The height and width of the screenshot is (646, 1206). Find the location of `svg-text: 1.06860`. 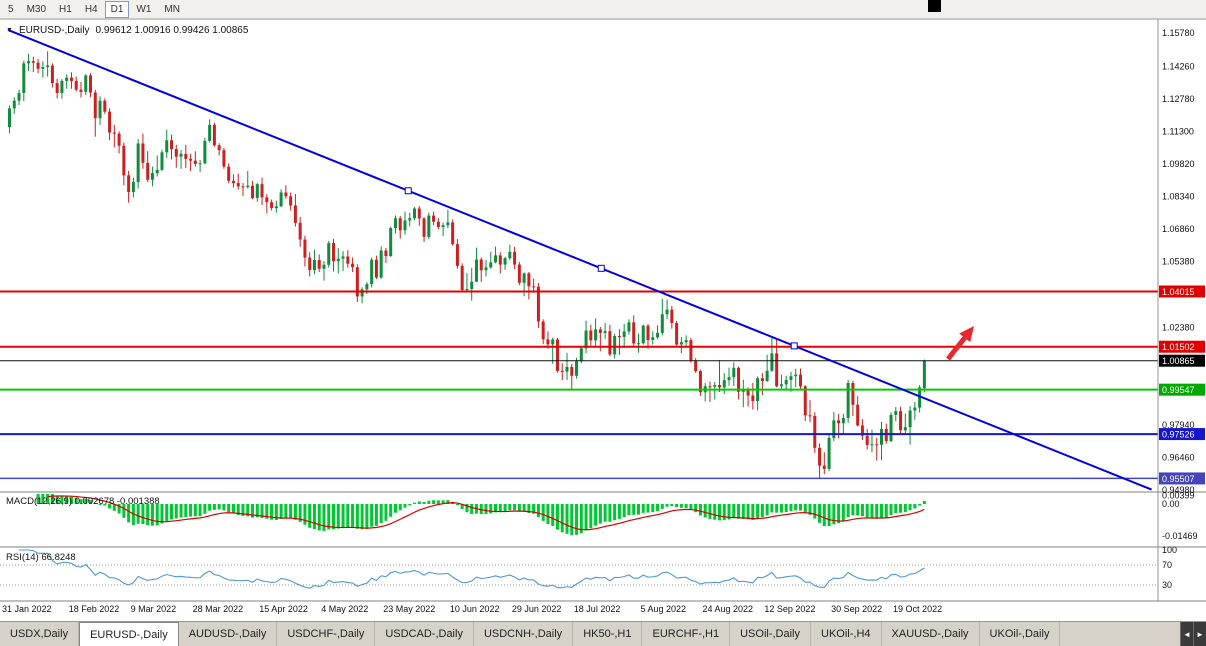

svg-text: 1.06860 is located at coordinates (1178, 229).